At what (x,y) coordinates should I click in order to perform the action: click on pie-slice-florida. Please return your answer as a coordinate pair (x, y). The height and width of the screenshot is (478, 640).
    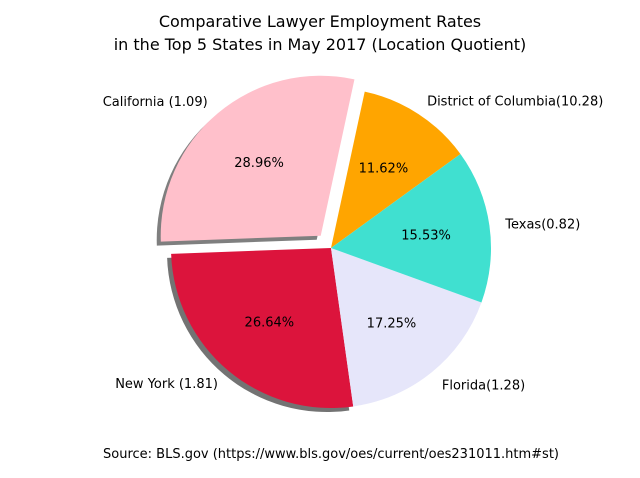
    Looking at the image, I should click on (406, 327).